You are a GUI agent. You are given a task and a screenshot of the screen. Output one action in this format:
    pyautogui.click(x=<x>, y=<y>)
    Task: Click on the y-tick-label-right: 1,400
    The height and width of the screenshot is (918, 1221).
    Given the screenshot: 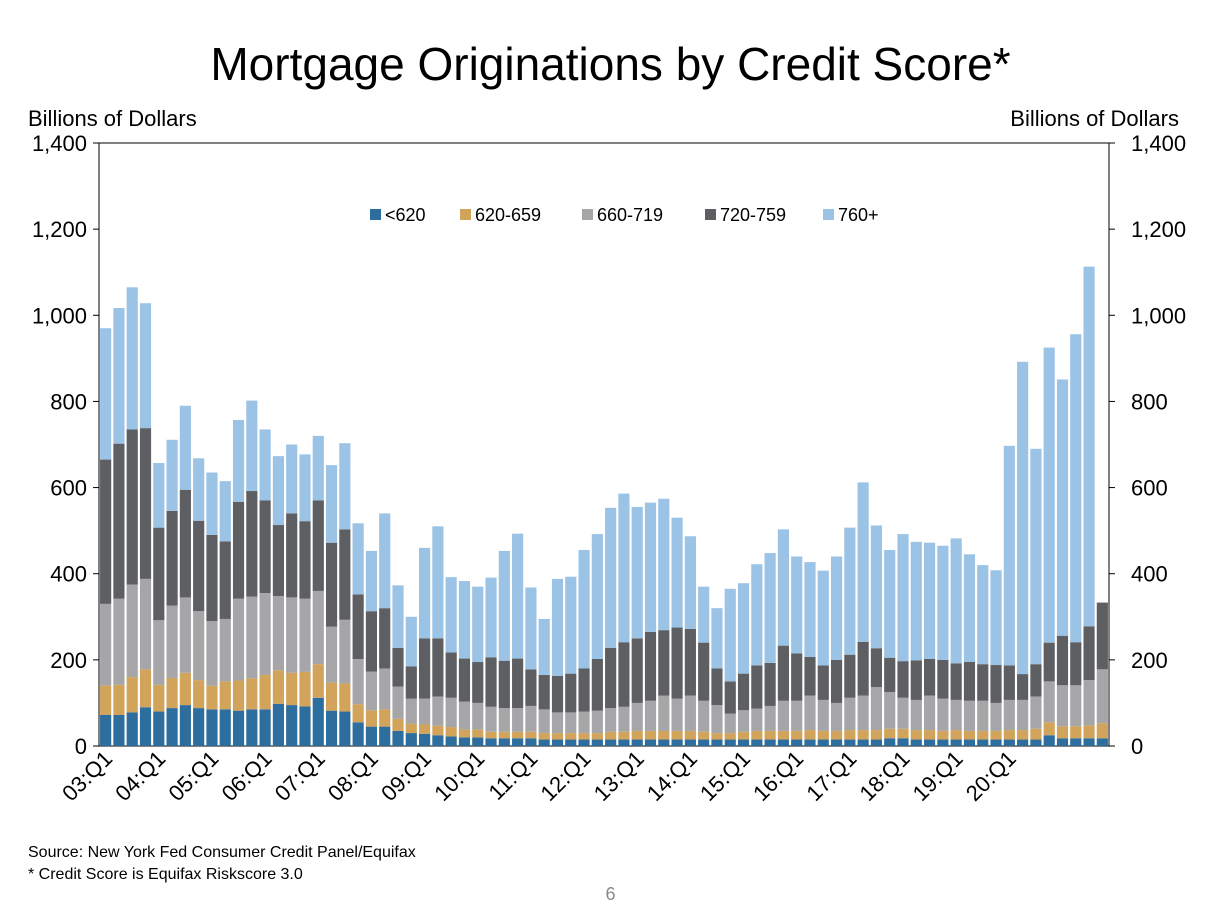 What is the action you would take?
    pyautogui.click(x=1158, y=143)
    